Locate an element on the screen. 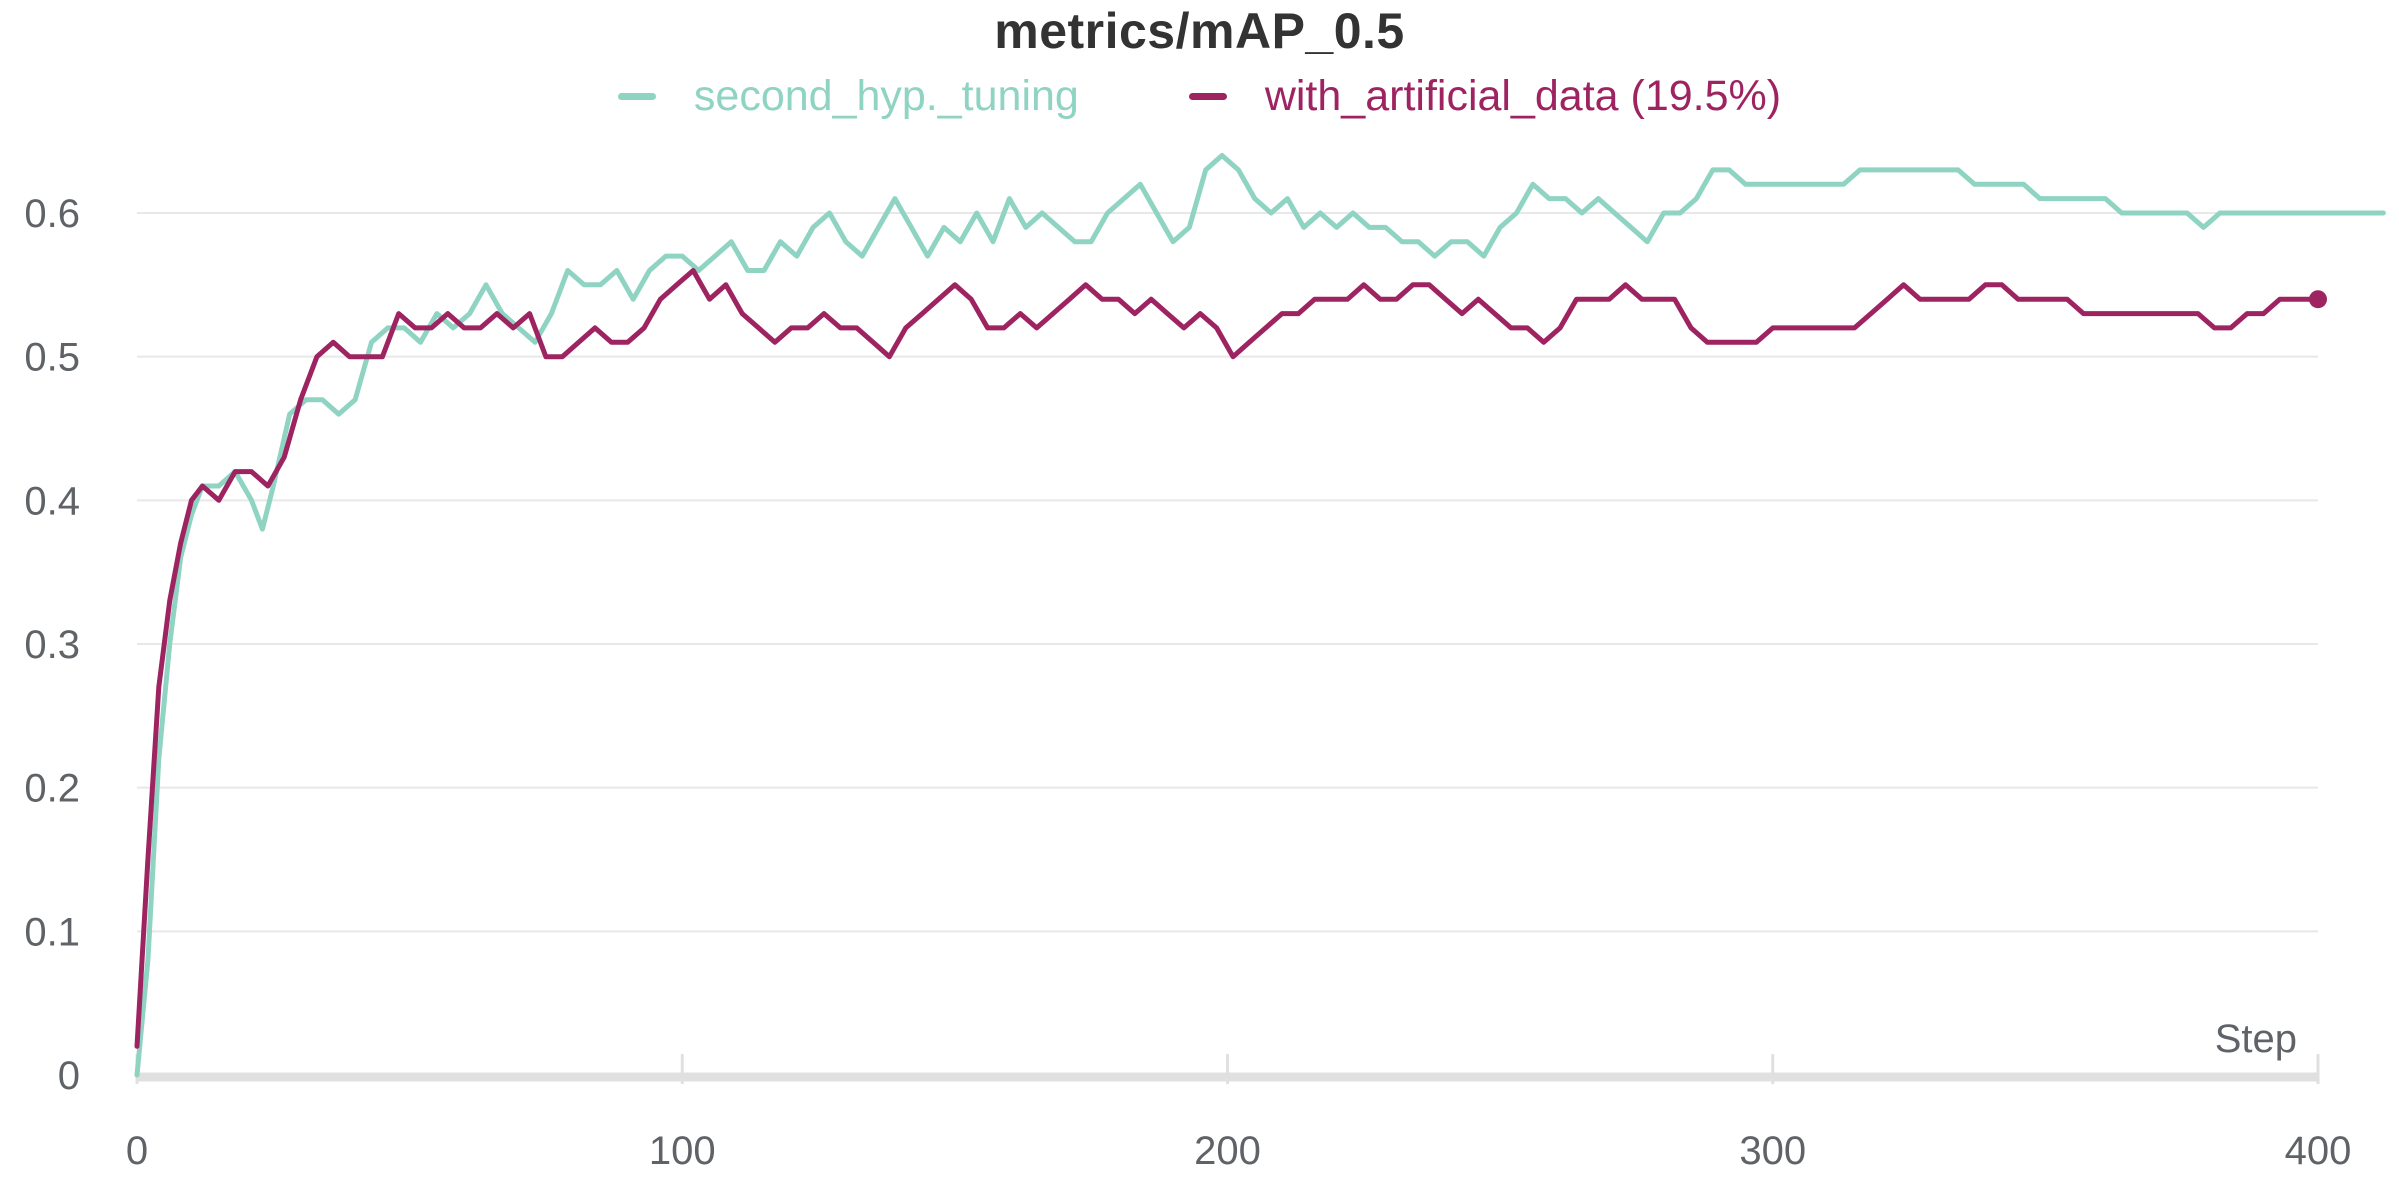 The height and width of the screenshot is (1199, 2399). legend-item-series-2: with_artificial_data (19.5%) is located at coordinates (1485, 96).